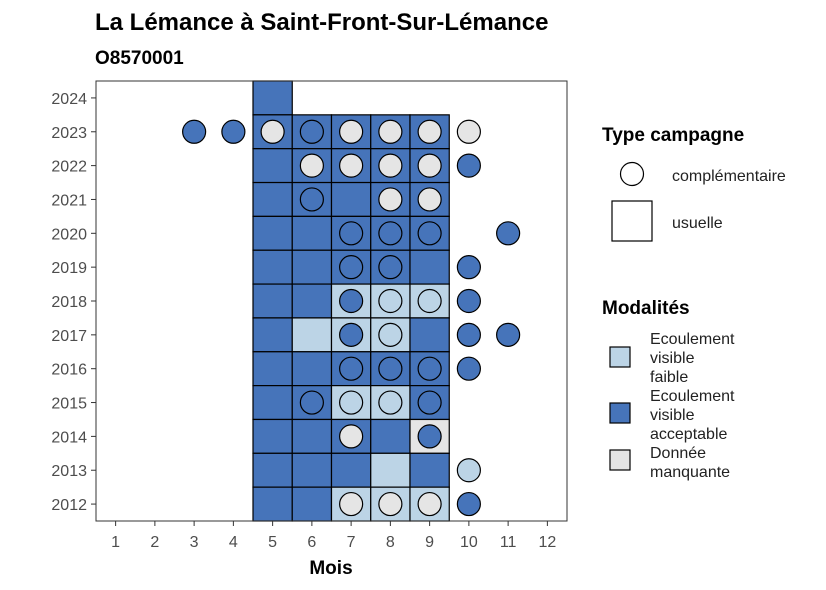 This screenshot has width=826, height=590. Describe the element at coordinates (669, 377) in the screenshot. I see `legend-label-faible-line3: faible` at that location.